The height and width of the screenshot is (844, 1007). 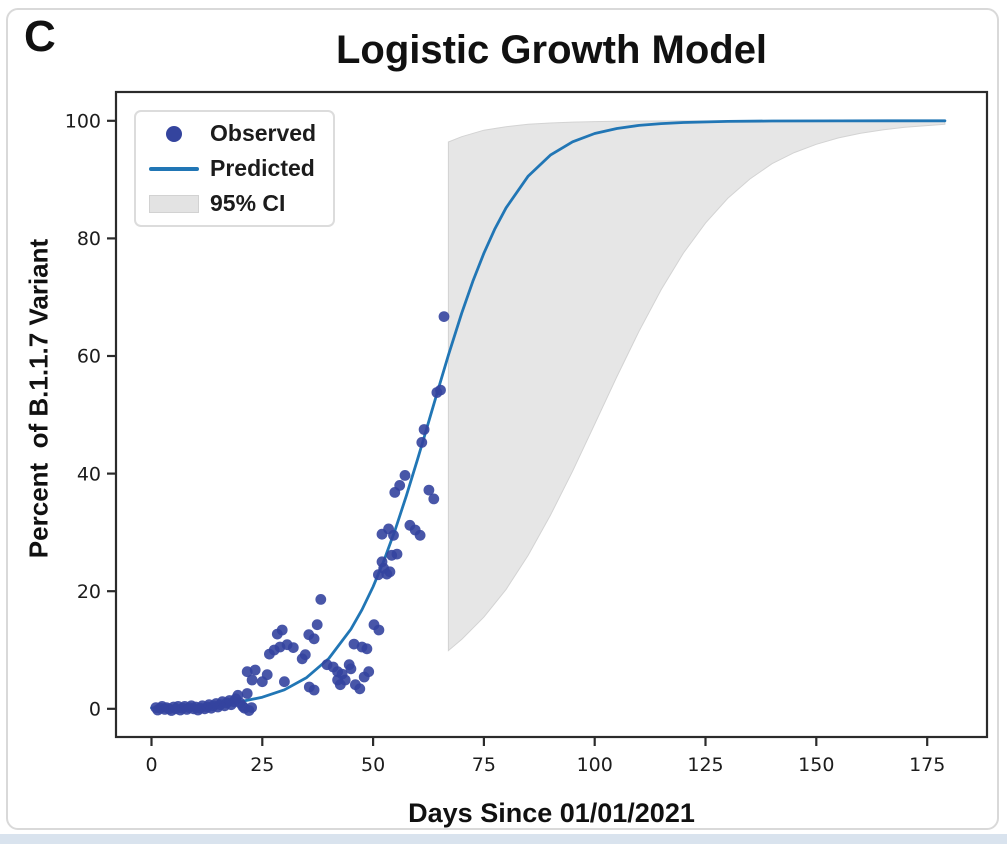 What do you see at coordinates (705, 765) in the screenshot?
I see `x-tick-label: 125` at bounding box center [705, 765].